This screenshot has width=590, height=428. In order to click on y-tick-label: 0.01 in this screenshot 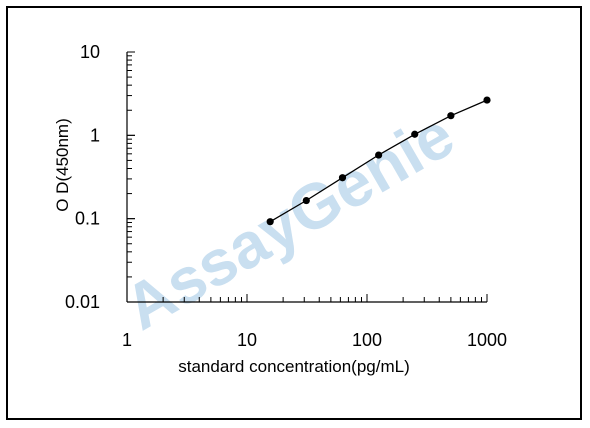, I will do `click(82, 302)`.